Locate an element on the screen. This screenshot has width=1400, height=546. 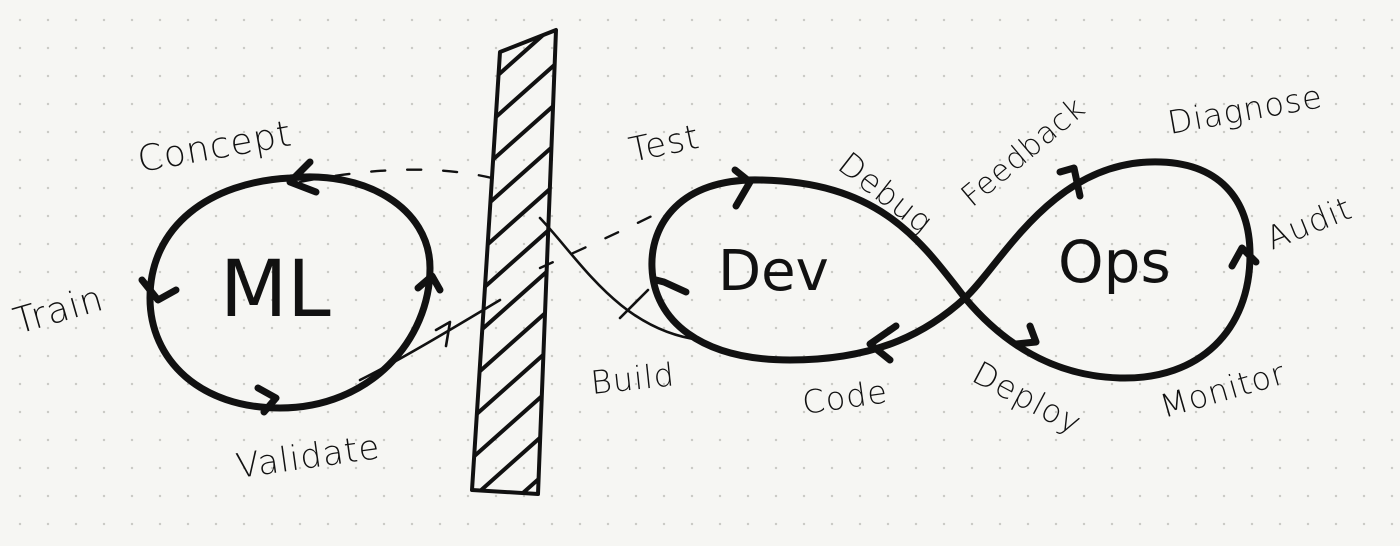
ops-title: Ops is located at coordinates (1114, 262).